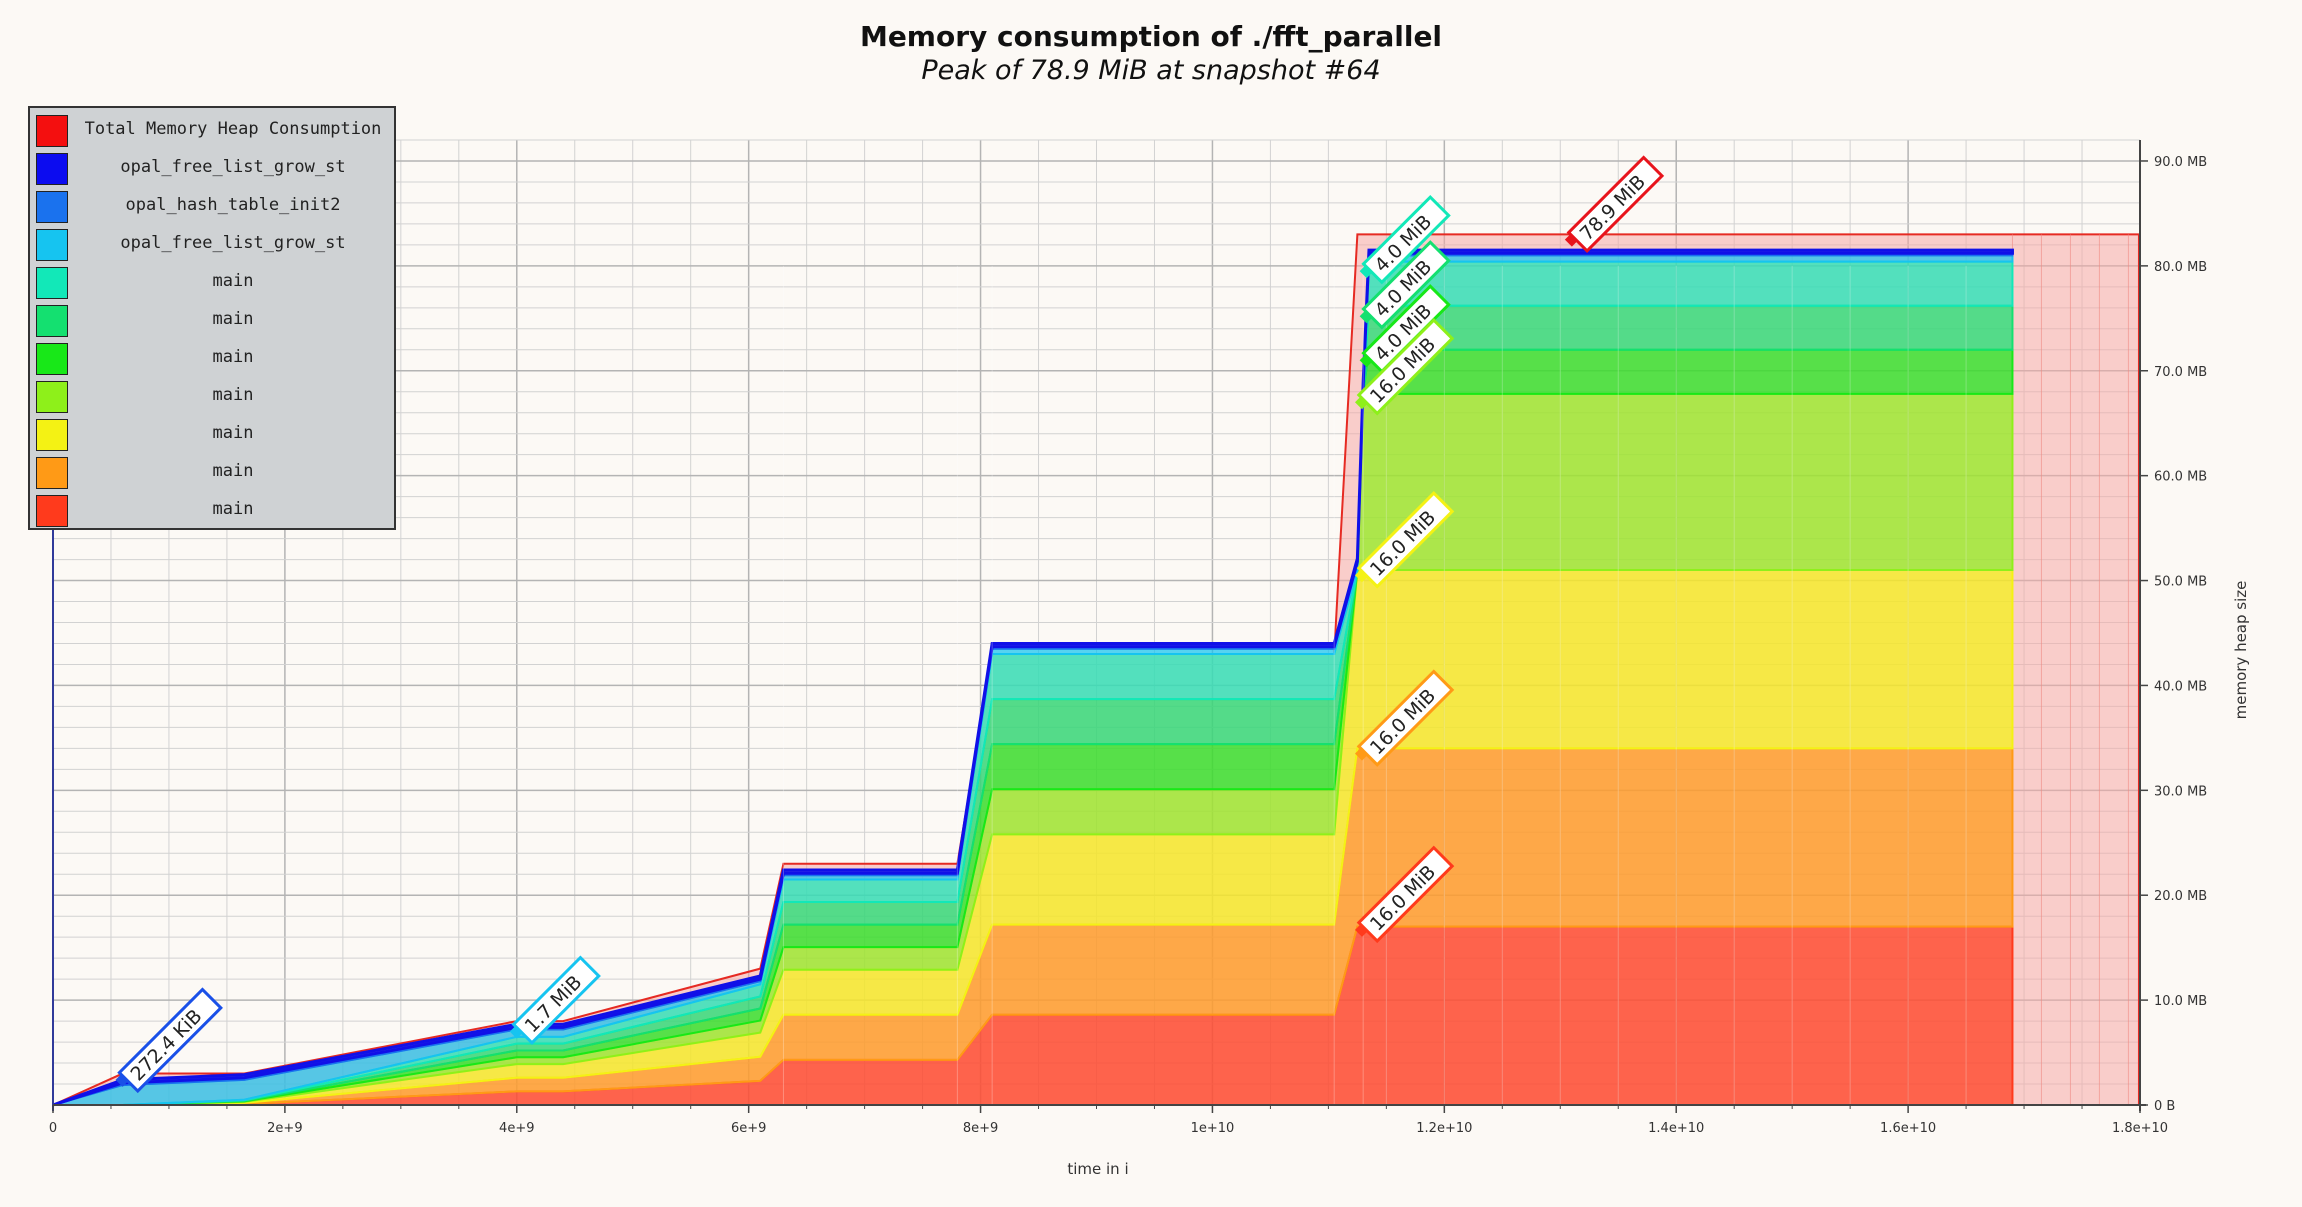 This screenshot has height=1207, width=2302. What do you see at coordinates (2241, 650) in the screenshot?
I see `y-axis-label: memory heap size` at bounding box center [2241, 650].